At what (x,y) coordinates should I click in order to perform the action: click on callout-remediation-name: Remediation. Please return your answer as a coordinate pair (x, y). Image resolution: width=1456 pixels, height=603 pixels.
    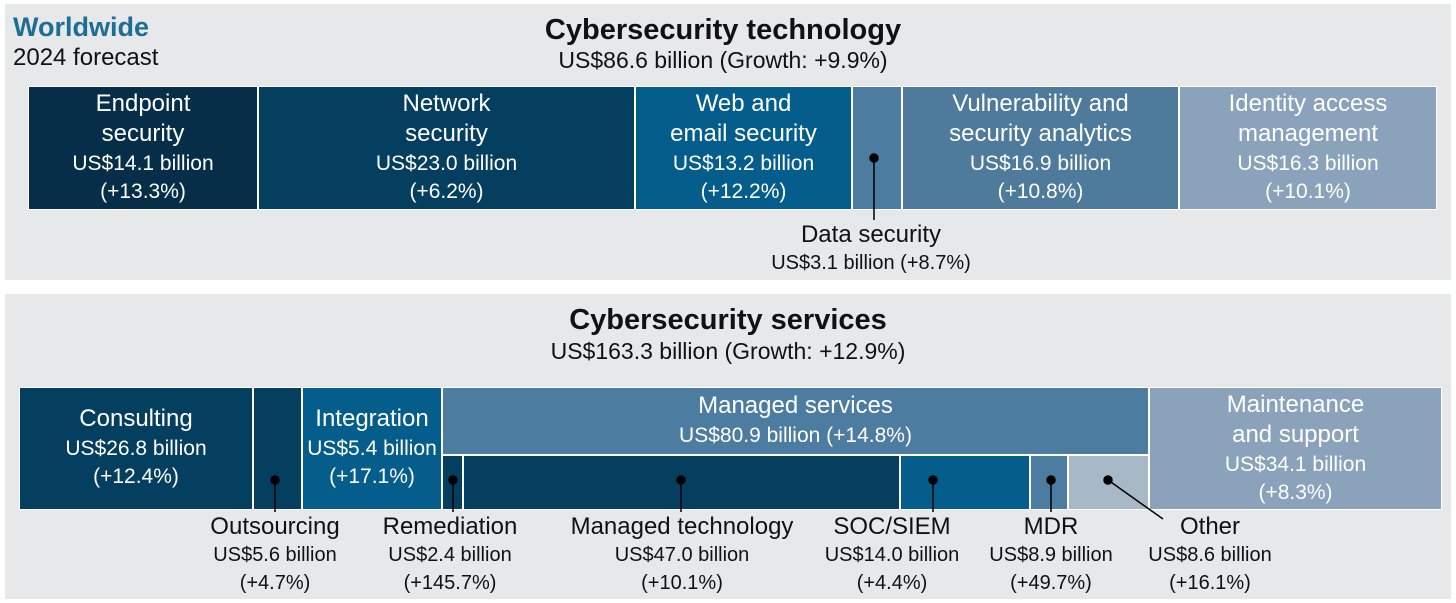
    Looking at the image, I should click on (450, 526).